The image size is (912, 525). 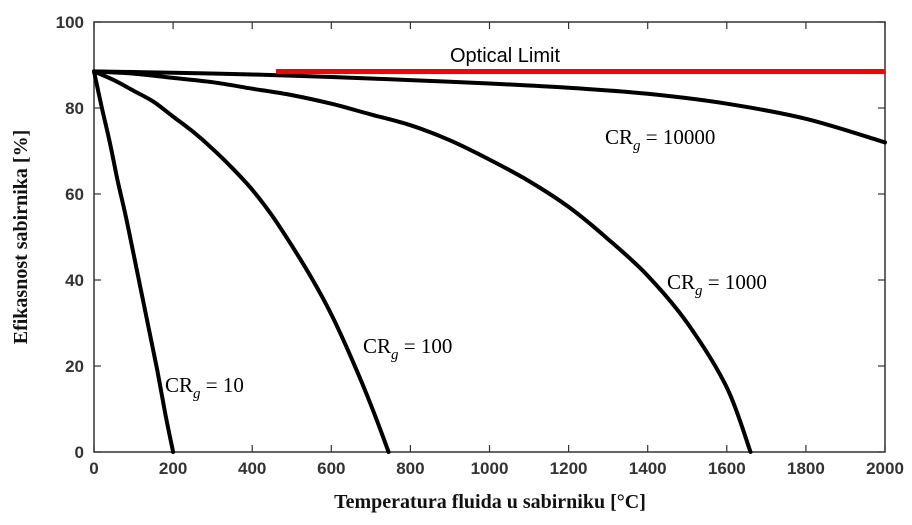 I want to click on curve-cr10000, so click(x=489, y=107).